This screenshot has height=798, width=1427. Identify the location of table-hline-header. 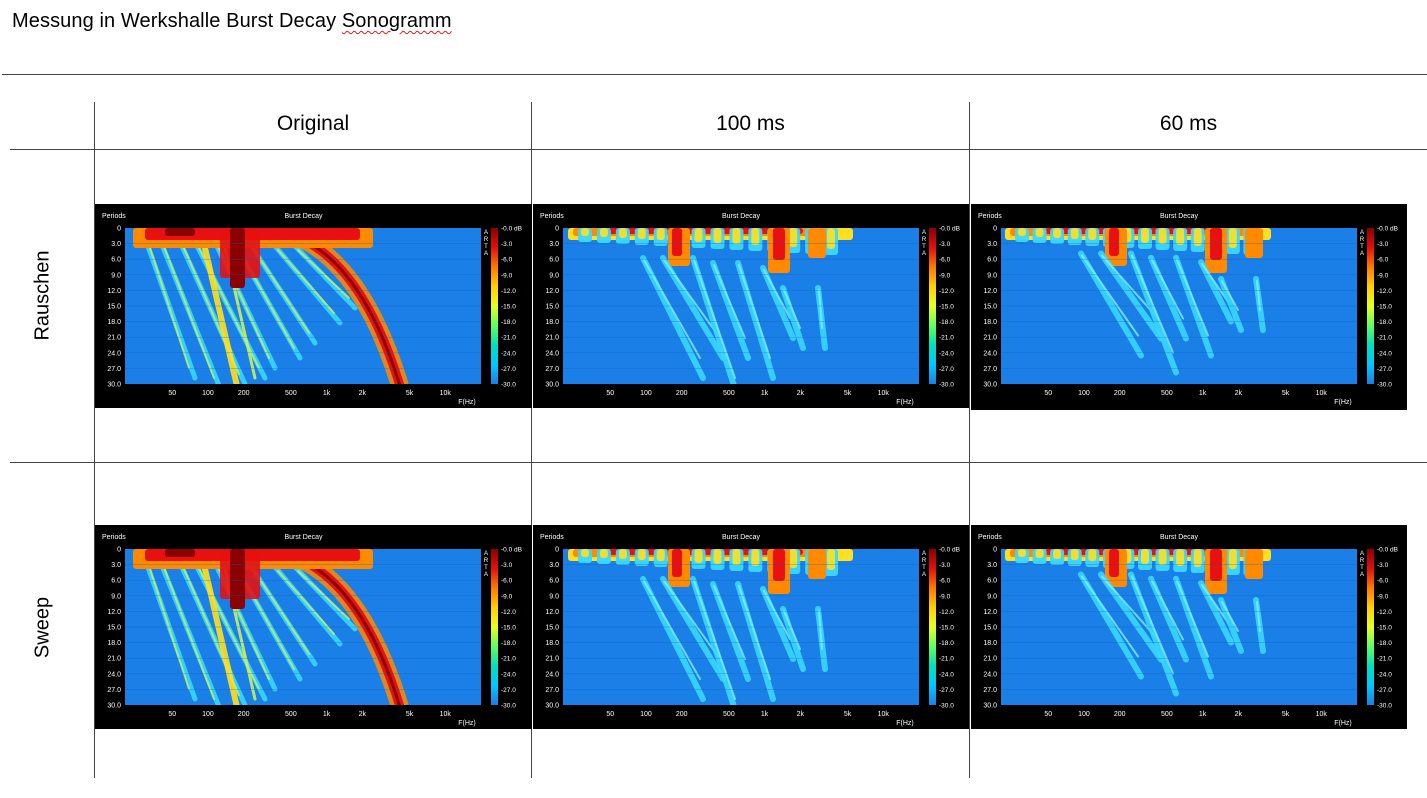
(718, 149).